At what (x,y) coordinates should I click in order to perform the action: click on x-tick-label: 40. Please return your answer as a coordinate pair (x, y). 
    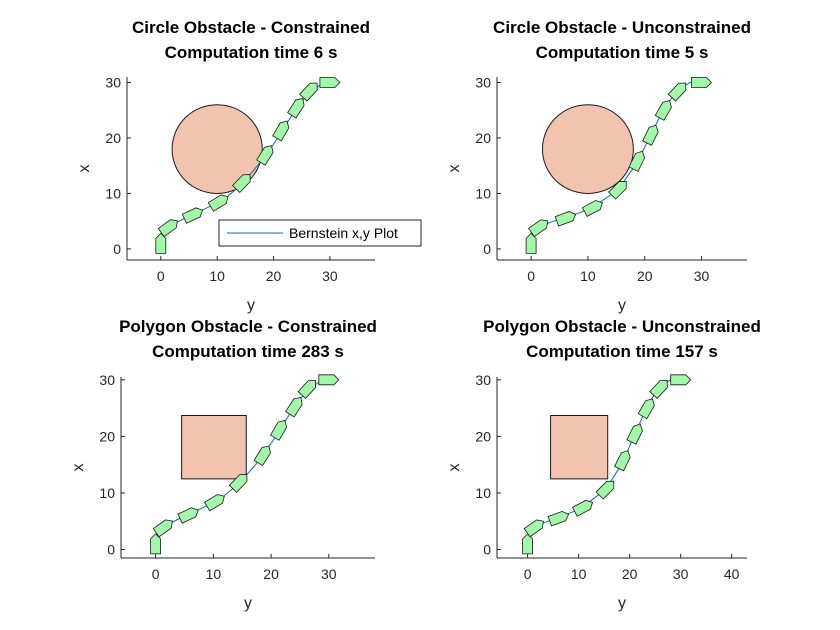
    Looking at the image, I should click on (732, 574).